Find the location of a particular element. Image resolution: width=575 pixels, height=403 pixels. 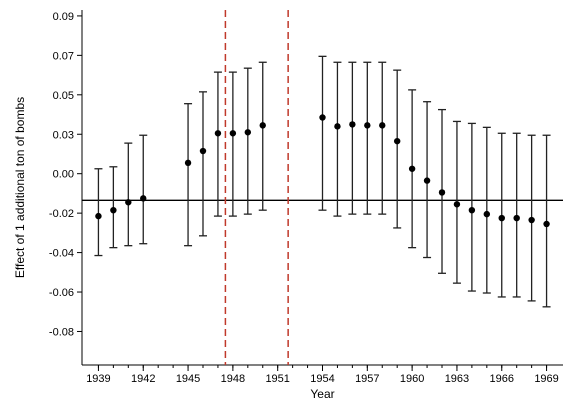

y-tick-label: -0.08 is located at coordinates (61, 332).